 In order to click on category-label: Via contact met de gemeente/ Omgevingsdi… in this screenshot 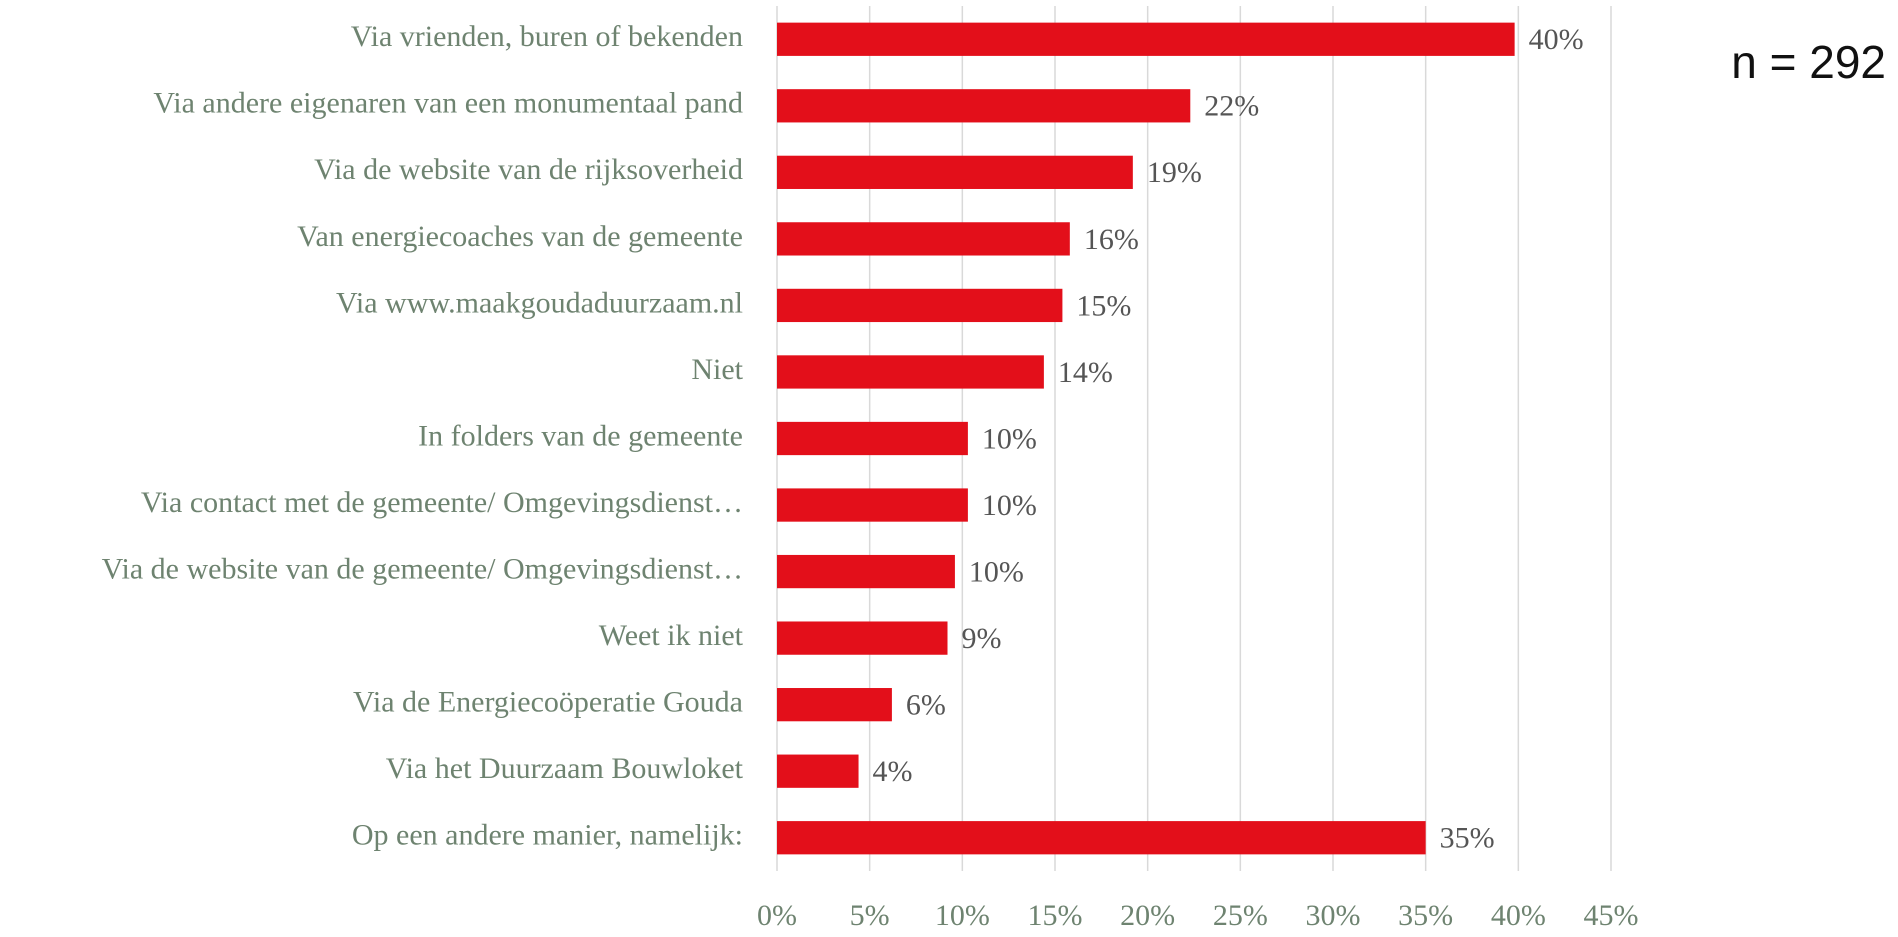, I will do `click(442, 502)`.